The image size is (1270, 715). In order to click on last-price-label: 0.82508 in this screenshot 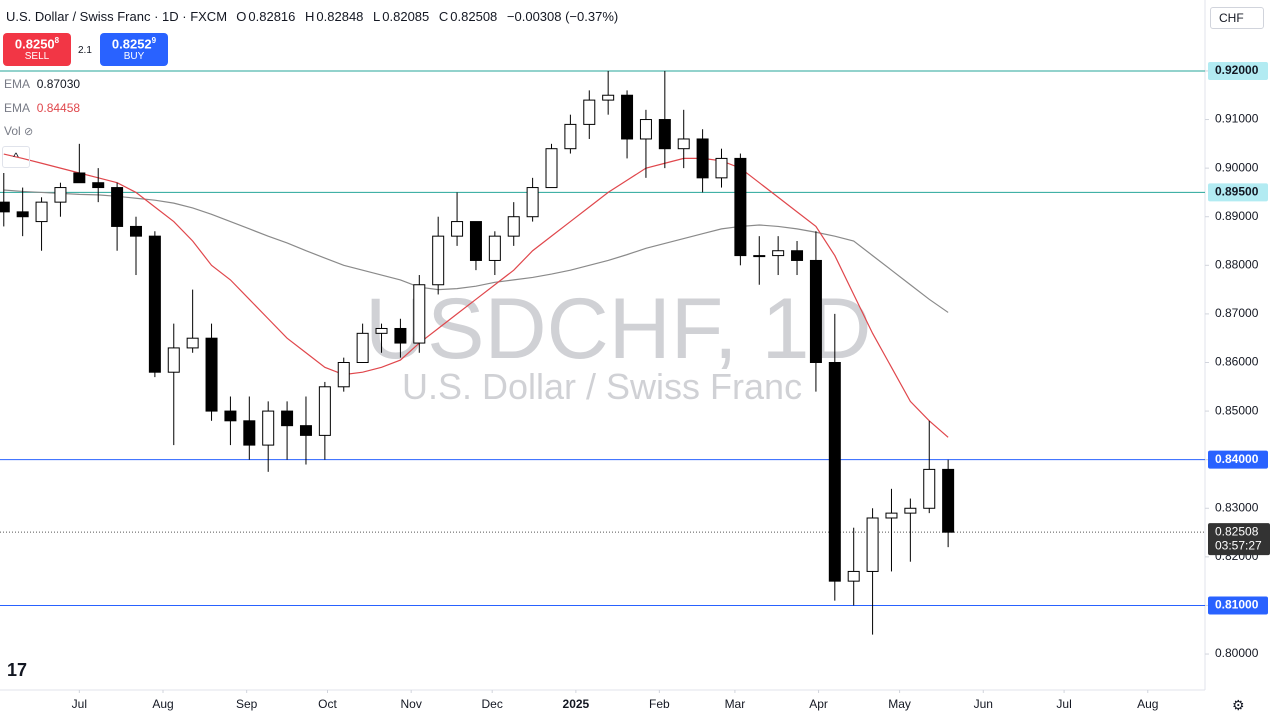, I will do `click(1237, 531)`.